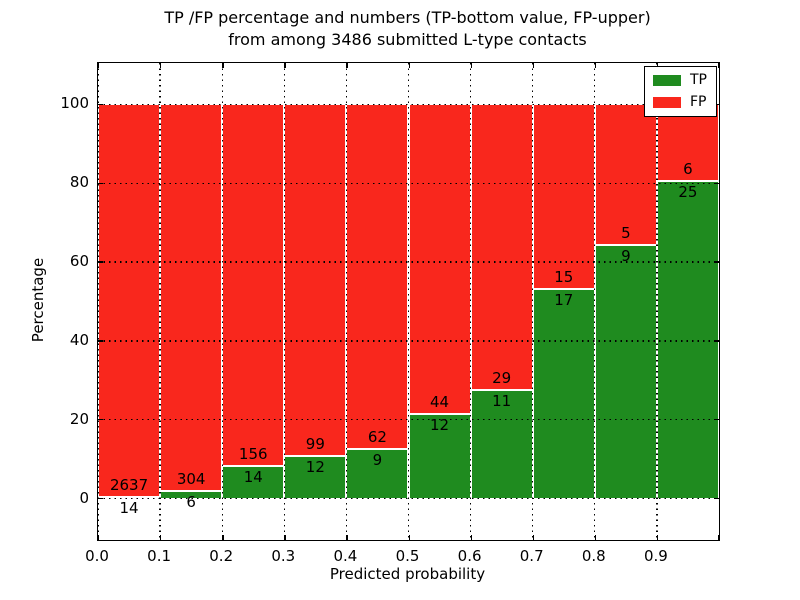 The image size is (800, 600). I want to click on x-tick-label: 0.6, so click(469, 556).